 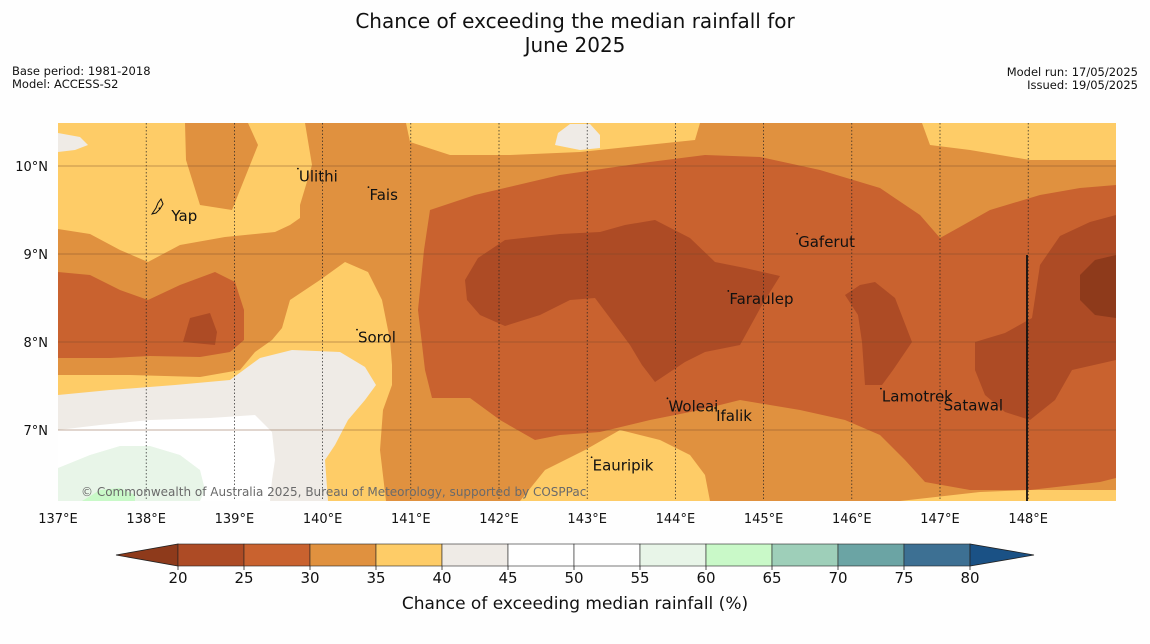 I want to click on lon-tick-label: 141°E, so click(x=411, y=519).